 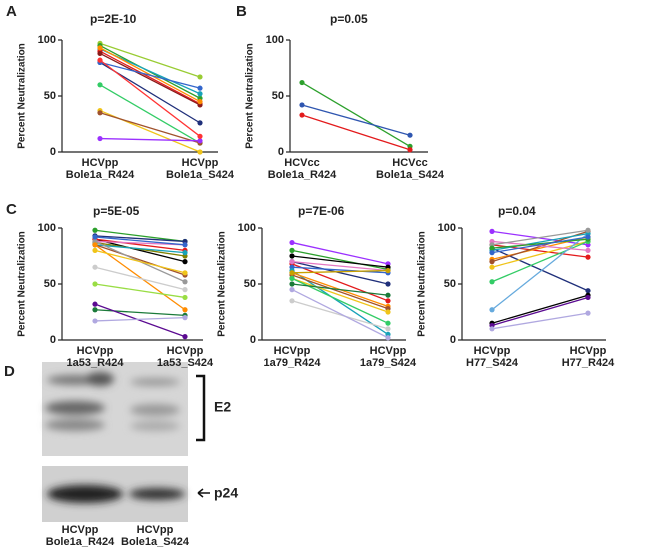 What do you see at coordinates (201, 408) in the screenshot?
I see `bracket` at bounding box center [201, 408].